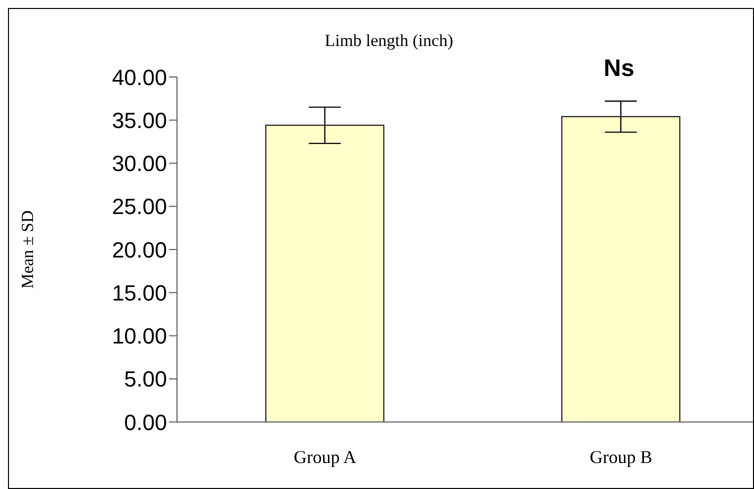 The width and height of the screenshot is (754, 489). I want to click on x-tick-label: Group B, so click(621, 456).